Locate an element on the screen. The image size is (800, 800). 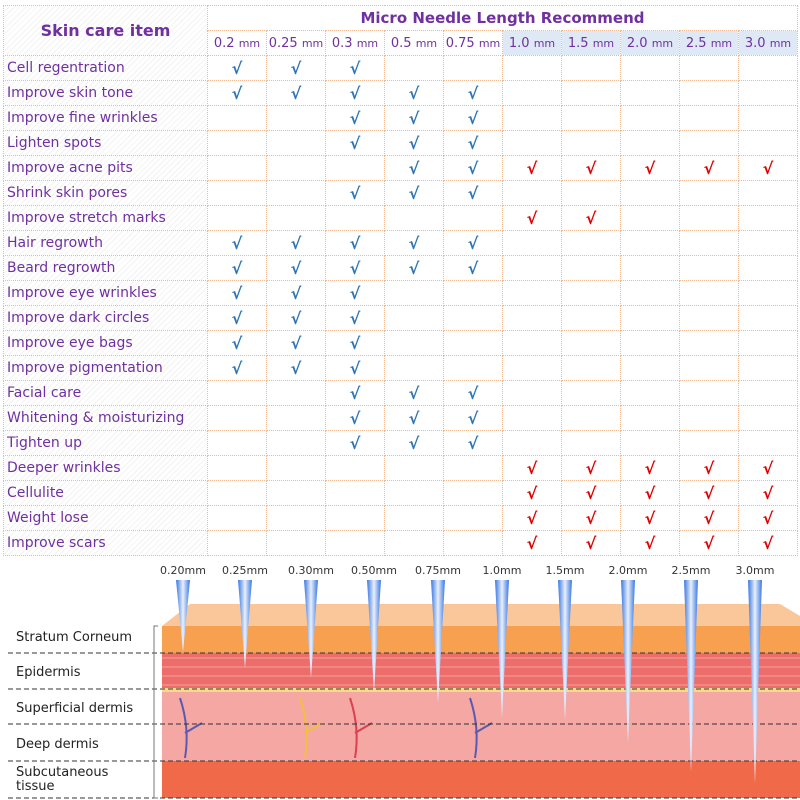
skin-care-item: Improve eye bags is located at coordinates (105, 343).